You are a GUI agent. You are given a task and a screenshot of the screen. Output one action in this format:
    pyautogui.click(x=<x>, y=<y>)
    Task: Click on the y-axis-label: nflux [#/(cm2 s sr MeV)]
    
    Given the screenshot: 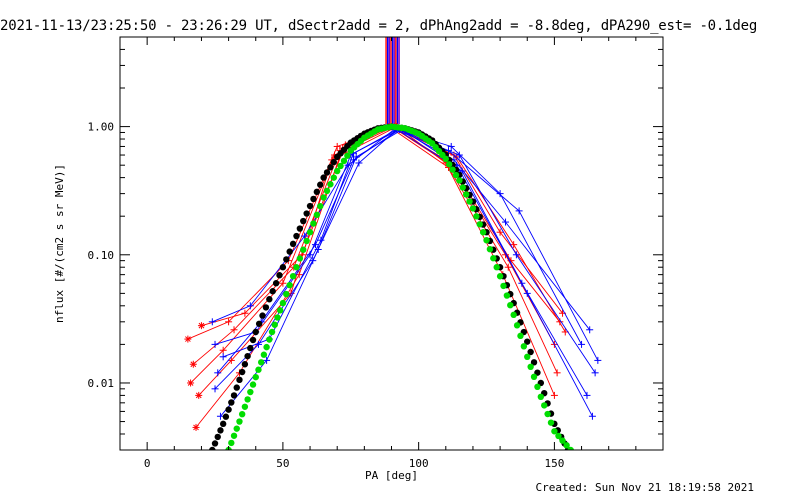 What is the action you would take?
    pyautogui.click(x=59, y=243)
    